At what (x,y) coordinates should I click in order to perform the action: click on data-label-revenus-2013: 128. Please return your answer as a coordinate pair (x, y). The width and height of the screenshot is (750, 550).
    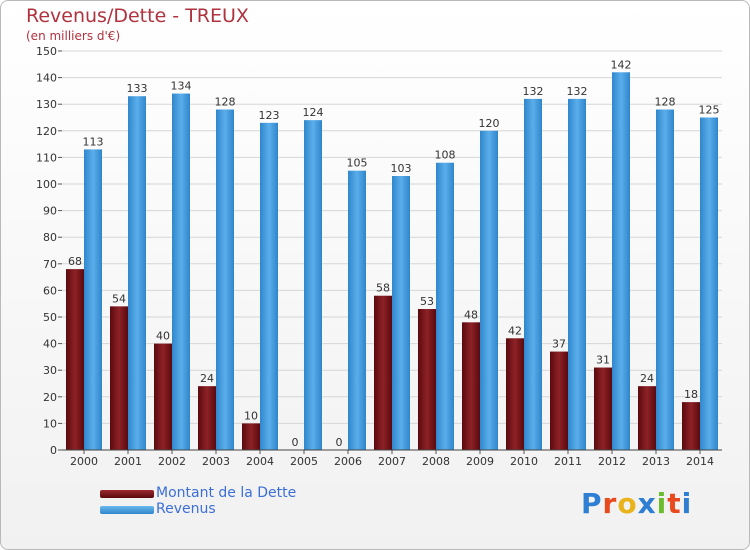
    Looking at the image, I should click on (665, 102).